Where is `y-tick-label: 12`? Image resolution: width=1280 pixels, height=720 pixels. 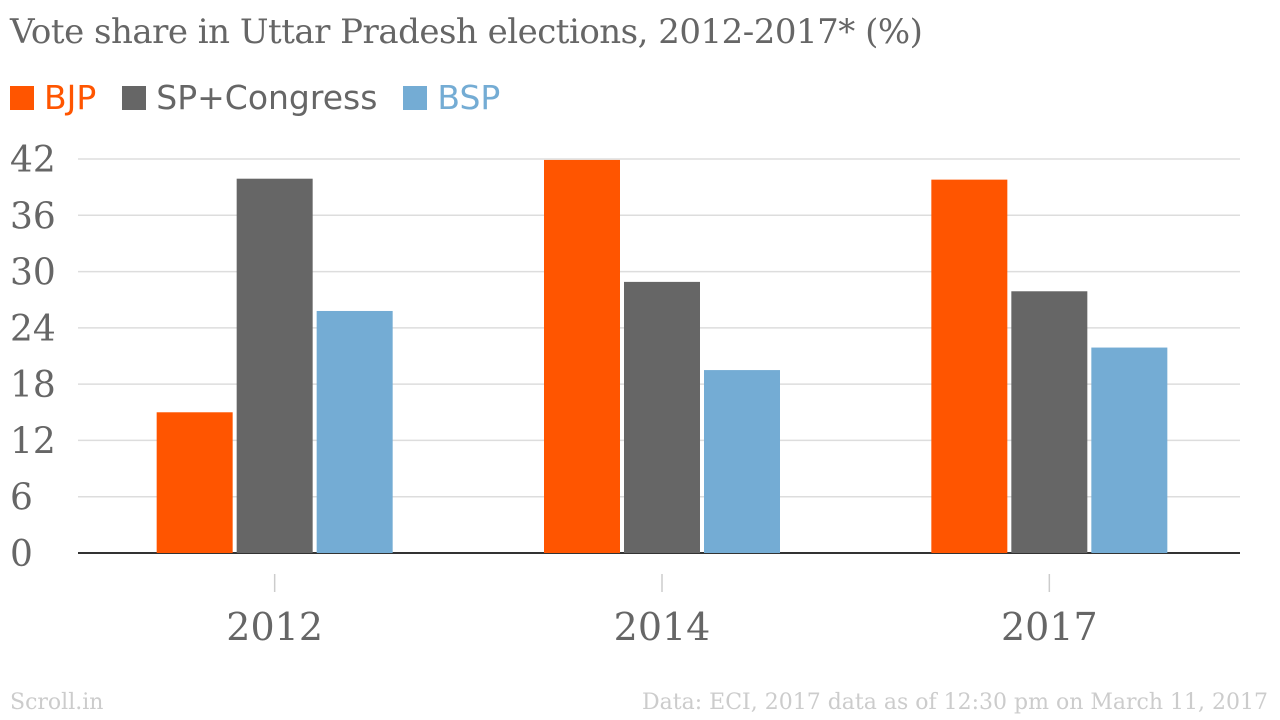
y-tick-label: 12 is located at coordinates (33, 441).